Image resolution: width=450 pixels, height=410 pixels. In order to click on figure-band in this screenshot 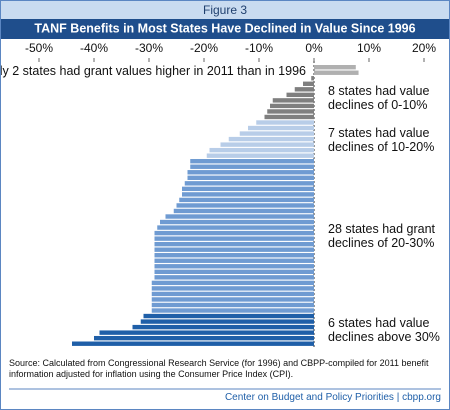, I will do `click(225, 10)`.